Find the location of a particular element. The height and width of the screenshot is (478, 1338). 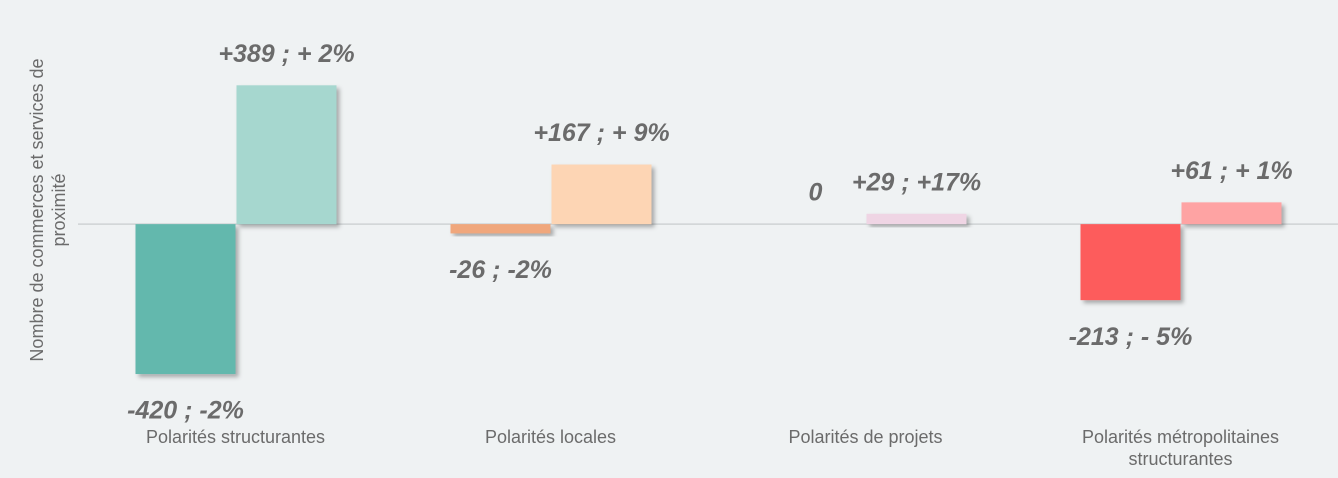

data-label: 0 is located at coordinates (816, 193).